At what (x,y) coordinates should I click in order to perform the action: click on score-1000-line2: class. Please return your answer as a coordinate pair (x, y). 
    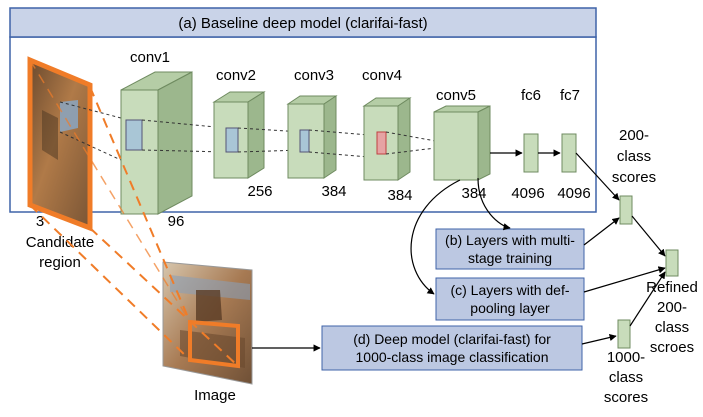
    Looking at the image, I should click on (626, 377).